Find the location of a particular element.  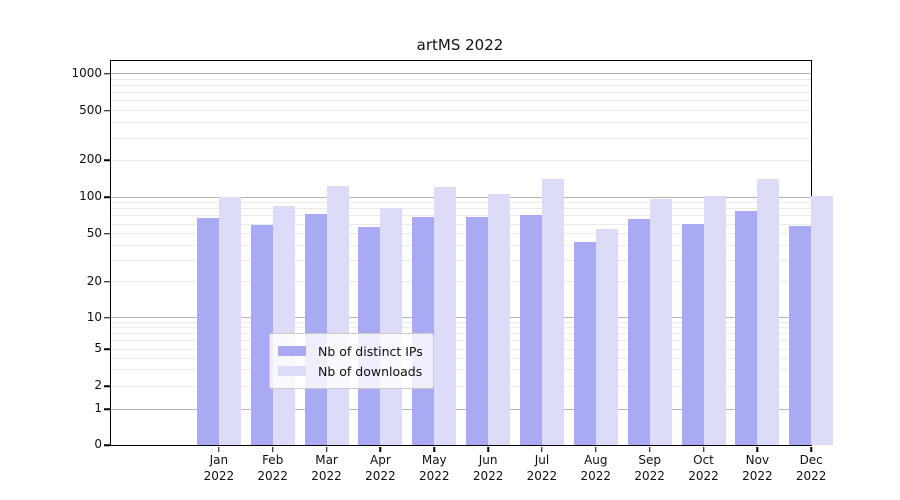

y-tick-label: 2 is located at coordinates (98, 385).